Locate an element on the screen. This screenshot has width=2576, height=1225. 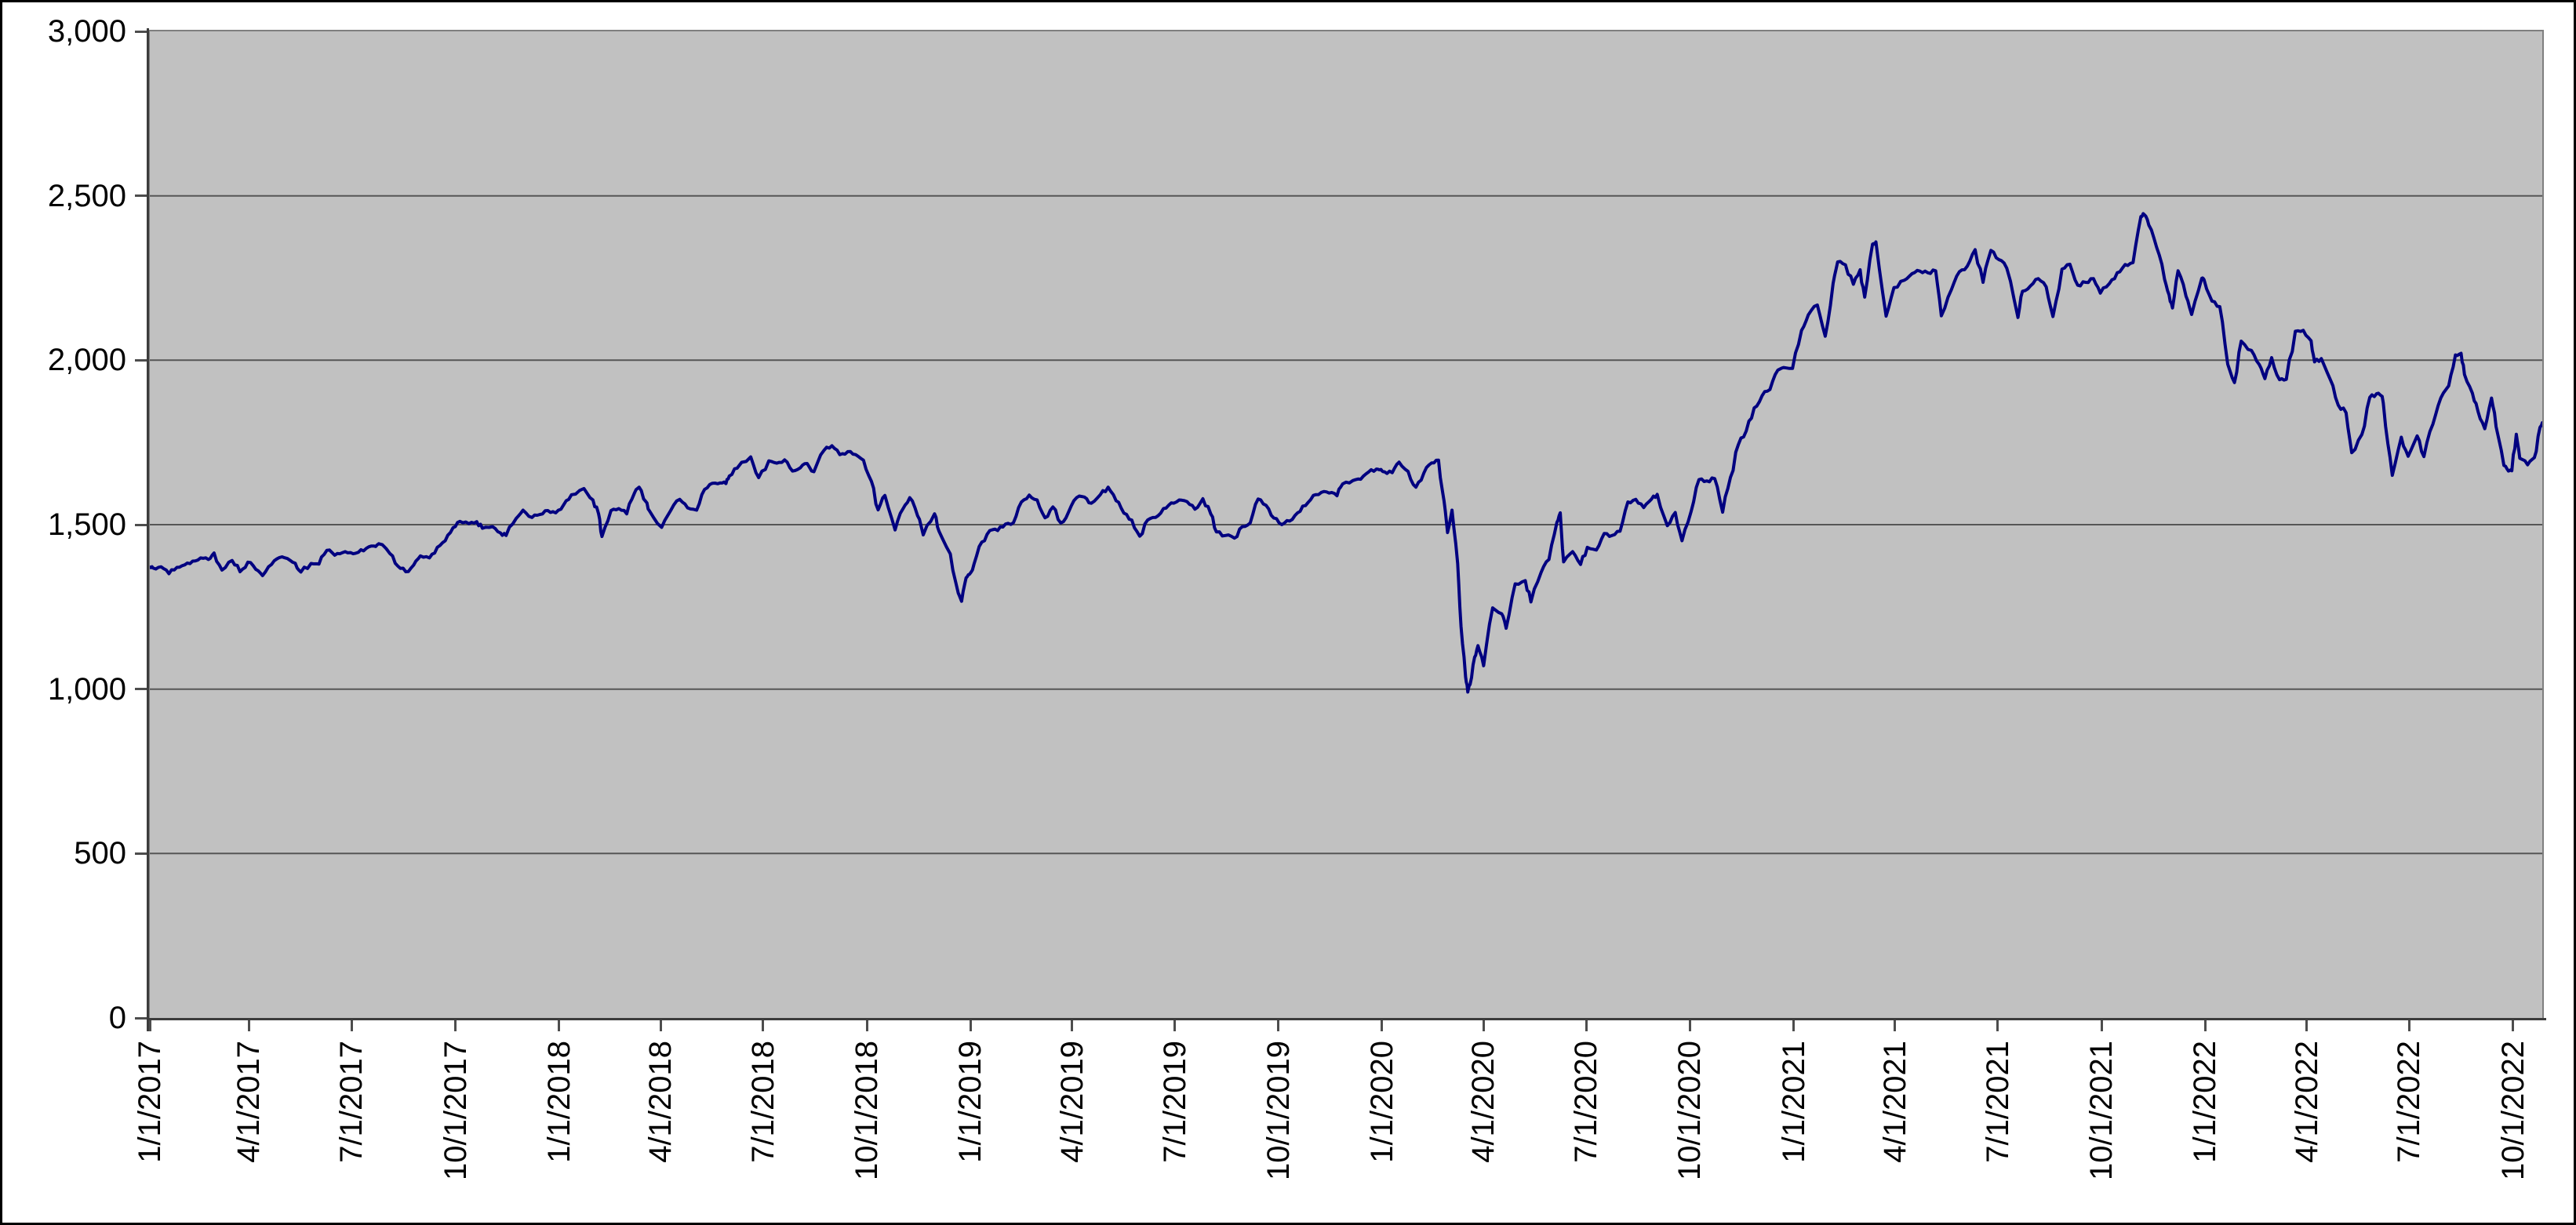
x-tick-label: 4/1/2017 is located at coordinates (248, 1102).